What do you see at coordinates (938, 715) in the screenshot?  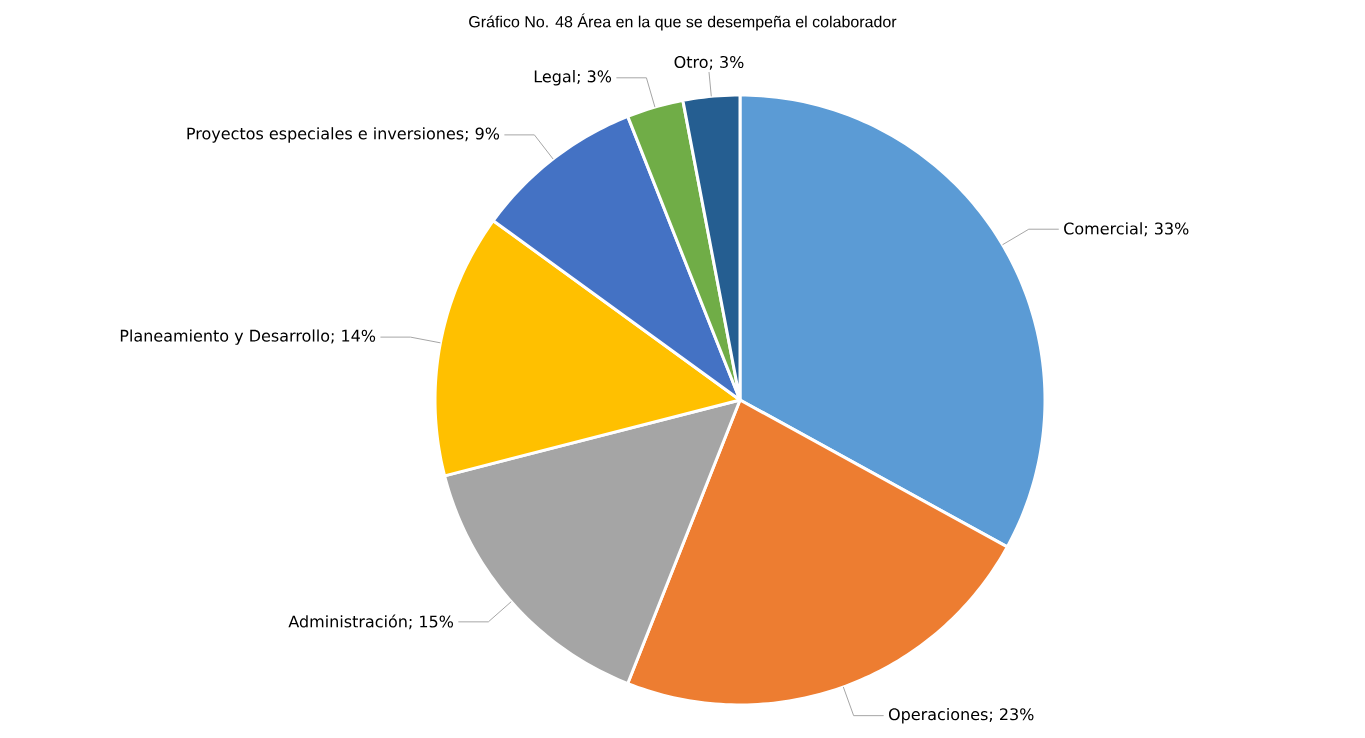 I see `slice-label: Operaciones` at bounding box center [938, 715].